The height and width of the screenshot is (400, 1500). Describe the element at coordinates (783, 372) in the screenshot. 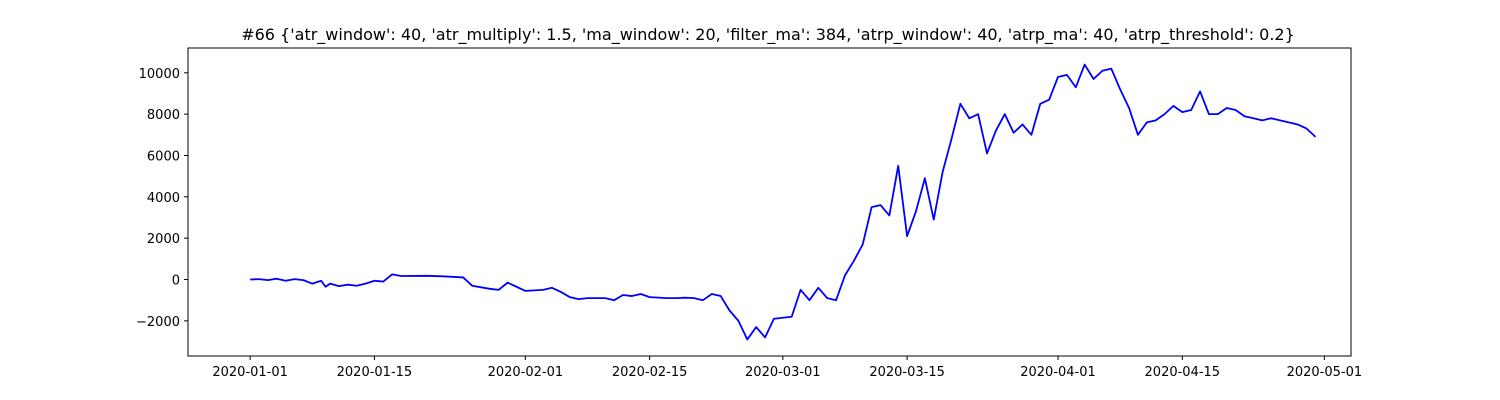

I see `x-tick-label: 2020-03-01` at that location.